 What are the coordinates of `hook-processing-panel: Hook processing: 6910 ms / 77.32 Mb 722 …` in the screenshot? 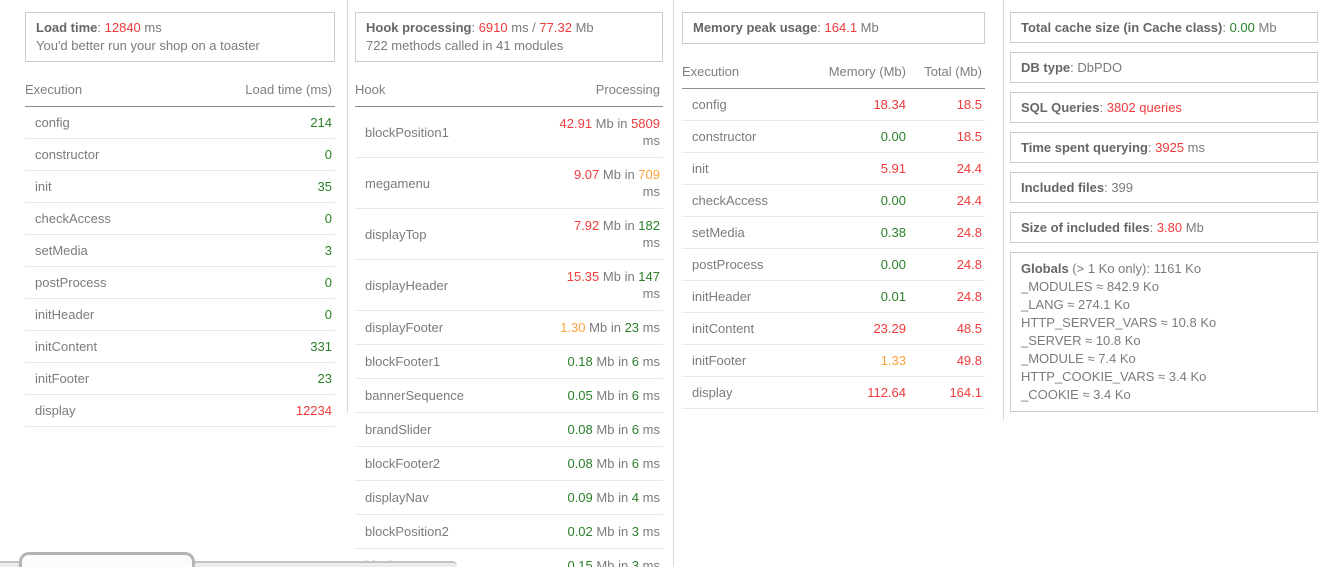 It's located at (509, 37).